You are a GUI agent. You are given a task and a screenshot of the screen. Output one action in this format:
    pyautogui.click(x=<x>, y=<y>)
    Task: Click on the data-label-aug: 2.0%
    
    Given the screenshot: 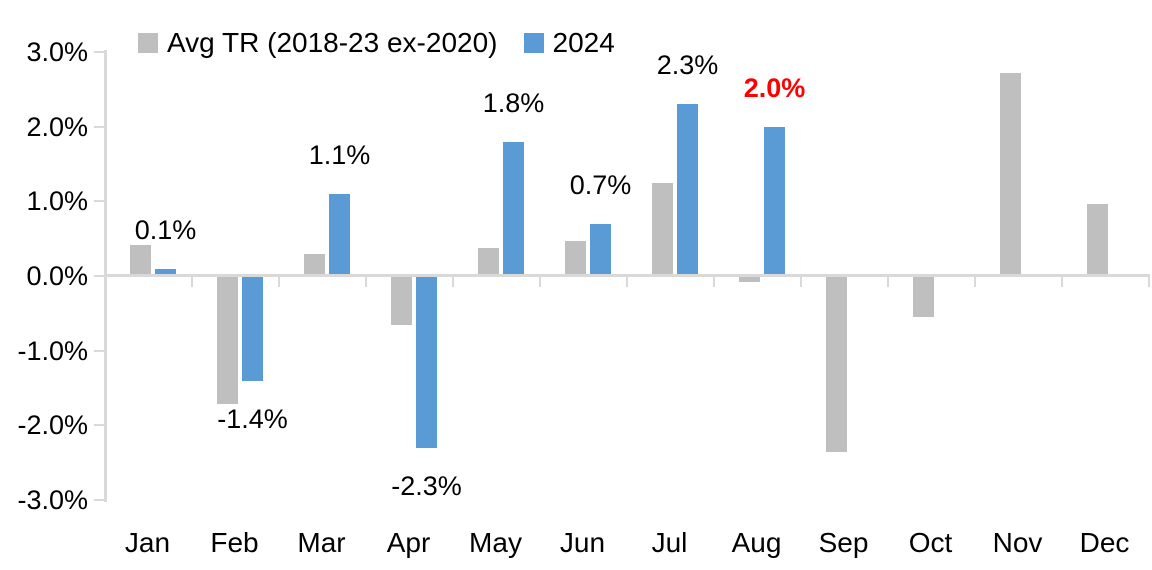 What is the action you would take?
    pyautogui.click(x=774, y=87)
    